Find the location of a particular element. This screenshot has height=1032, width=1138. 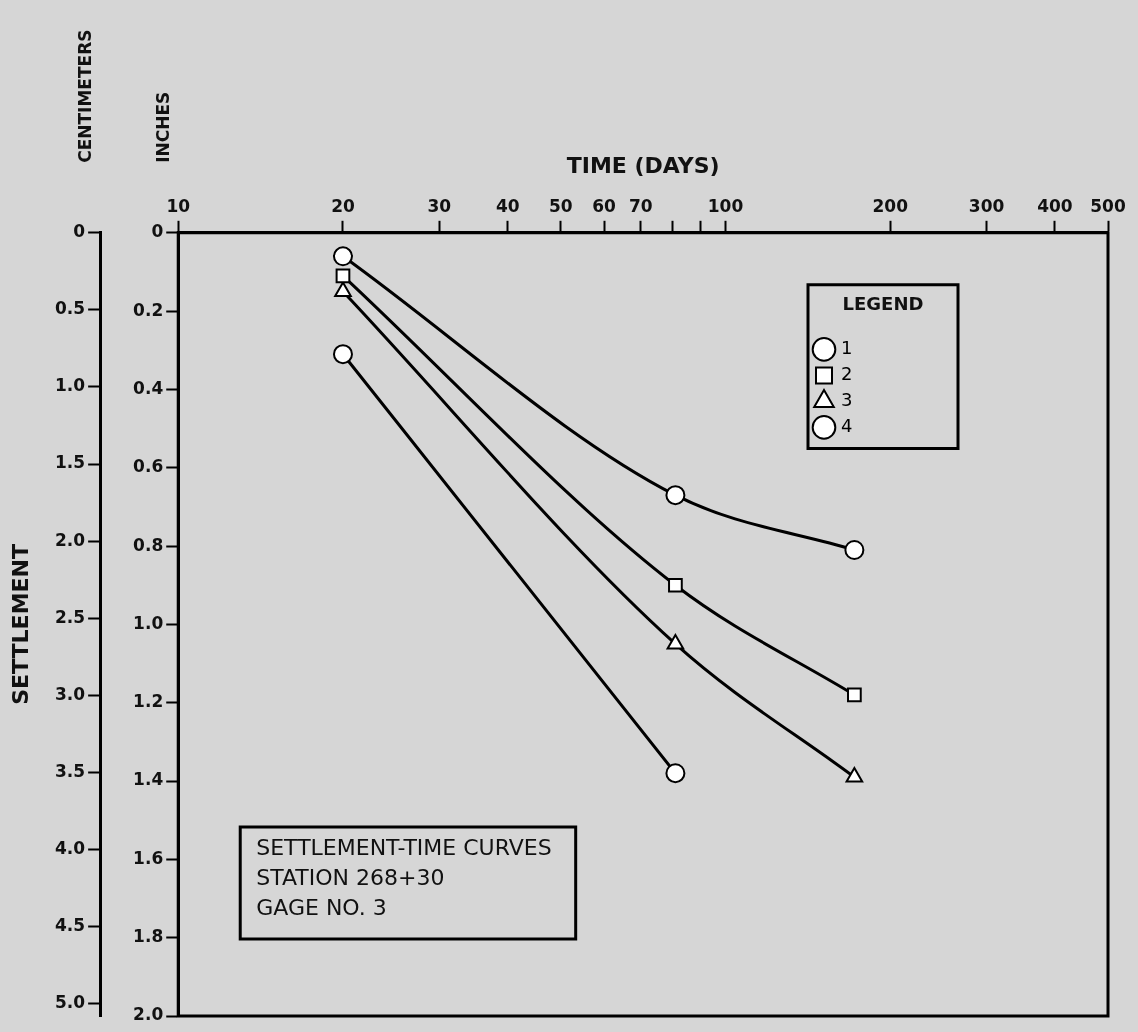

y-tick-label: 1.0 is located at coordinates (148, 622).